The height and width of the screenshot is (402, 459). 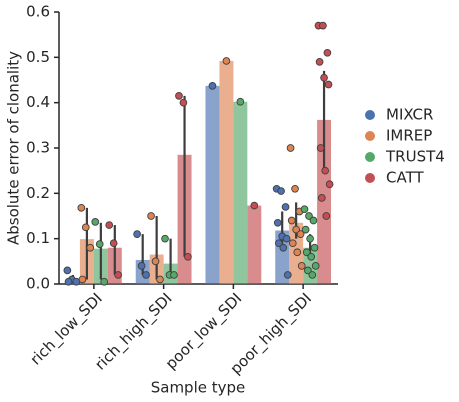 I want to click on y-tick-label: 0.3, so click(x=38, y=148).